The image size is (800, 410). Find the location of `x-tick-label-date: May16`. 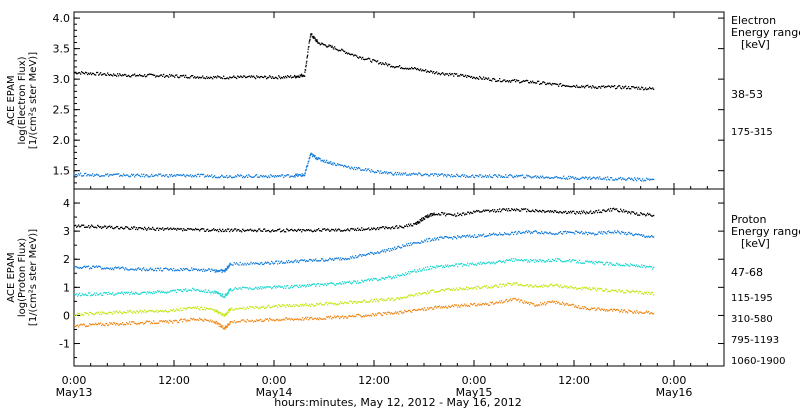

x-tick-label-date: May16 is located at coordinates (674, 392).